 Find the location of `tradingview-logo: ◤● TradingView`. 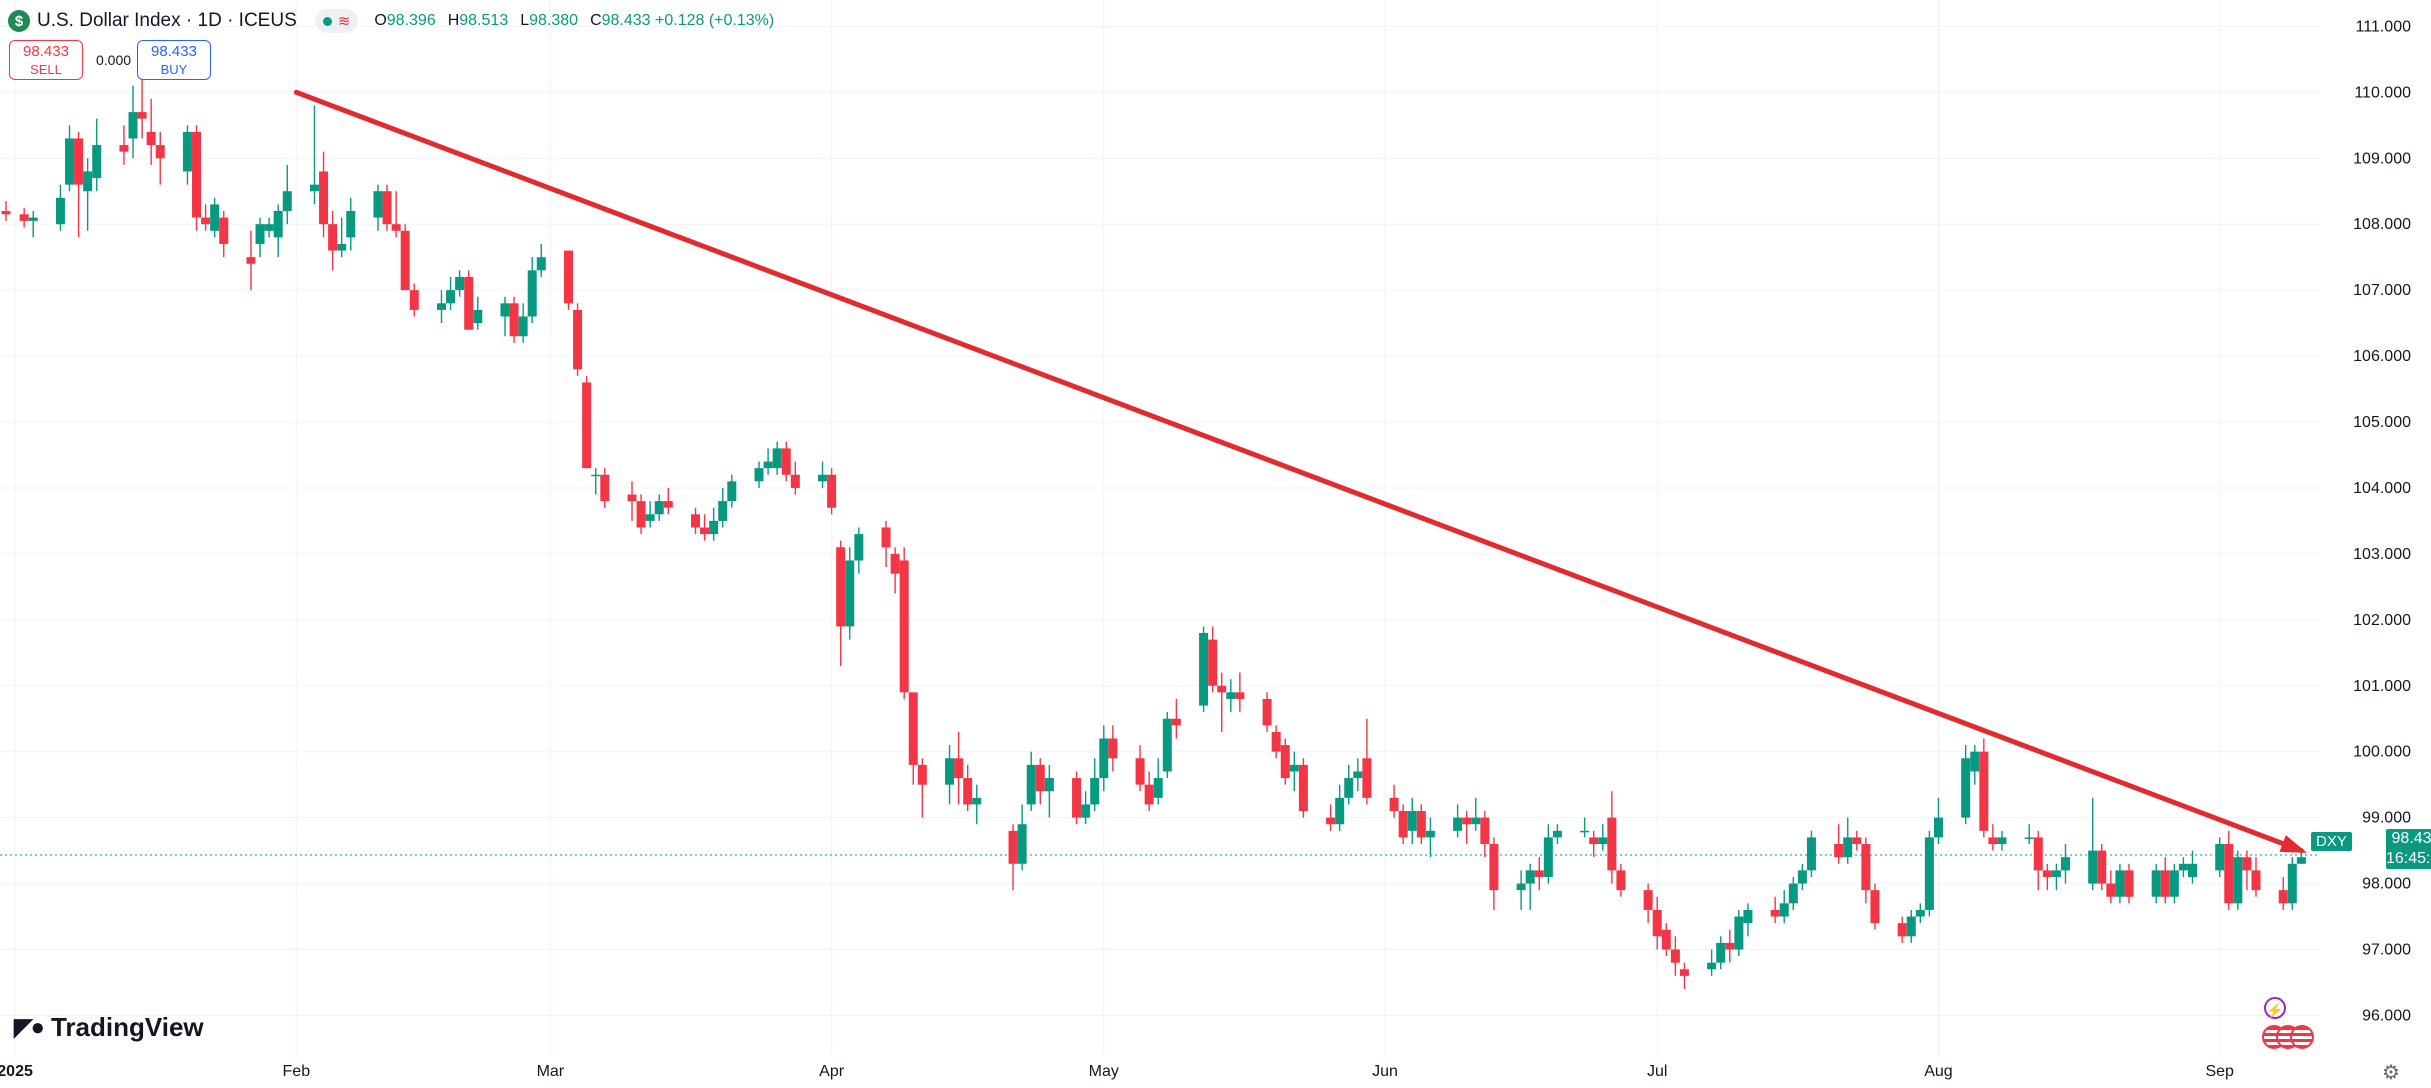

tradingview-logo: ◤● TradingView is located at coordinates (109, 1027).